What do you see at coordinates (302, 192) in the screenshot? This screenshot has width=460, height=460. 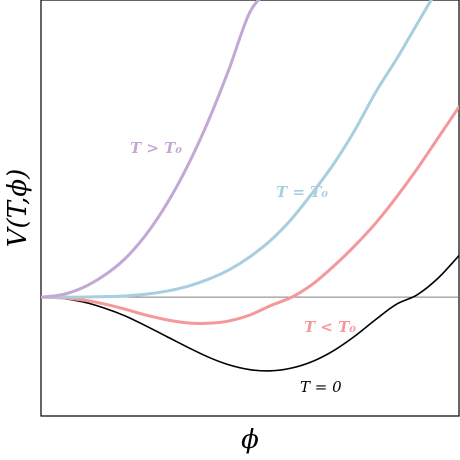 I see `series-label-2: T = T₀` at bounding box center [302, 192].